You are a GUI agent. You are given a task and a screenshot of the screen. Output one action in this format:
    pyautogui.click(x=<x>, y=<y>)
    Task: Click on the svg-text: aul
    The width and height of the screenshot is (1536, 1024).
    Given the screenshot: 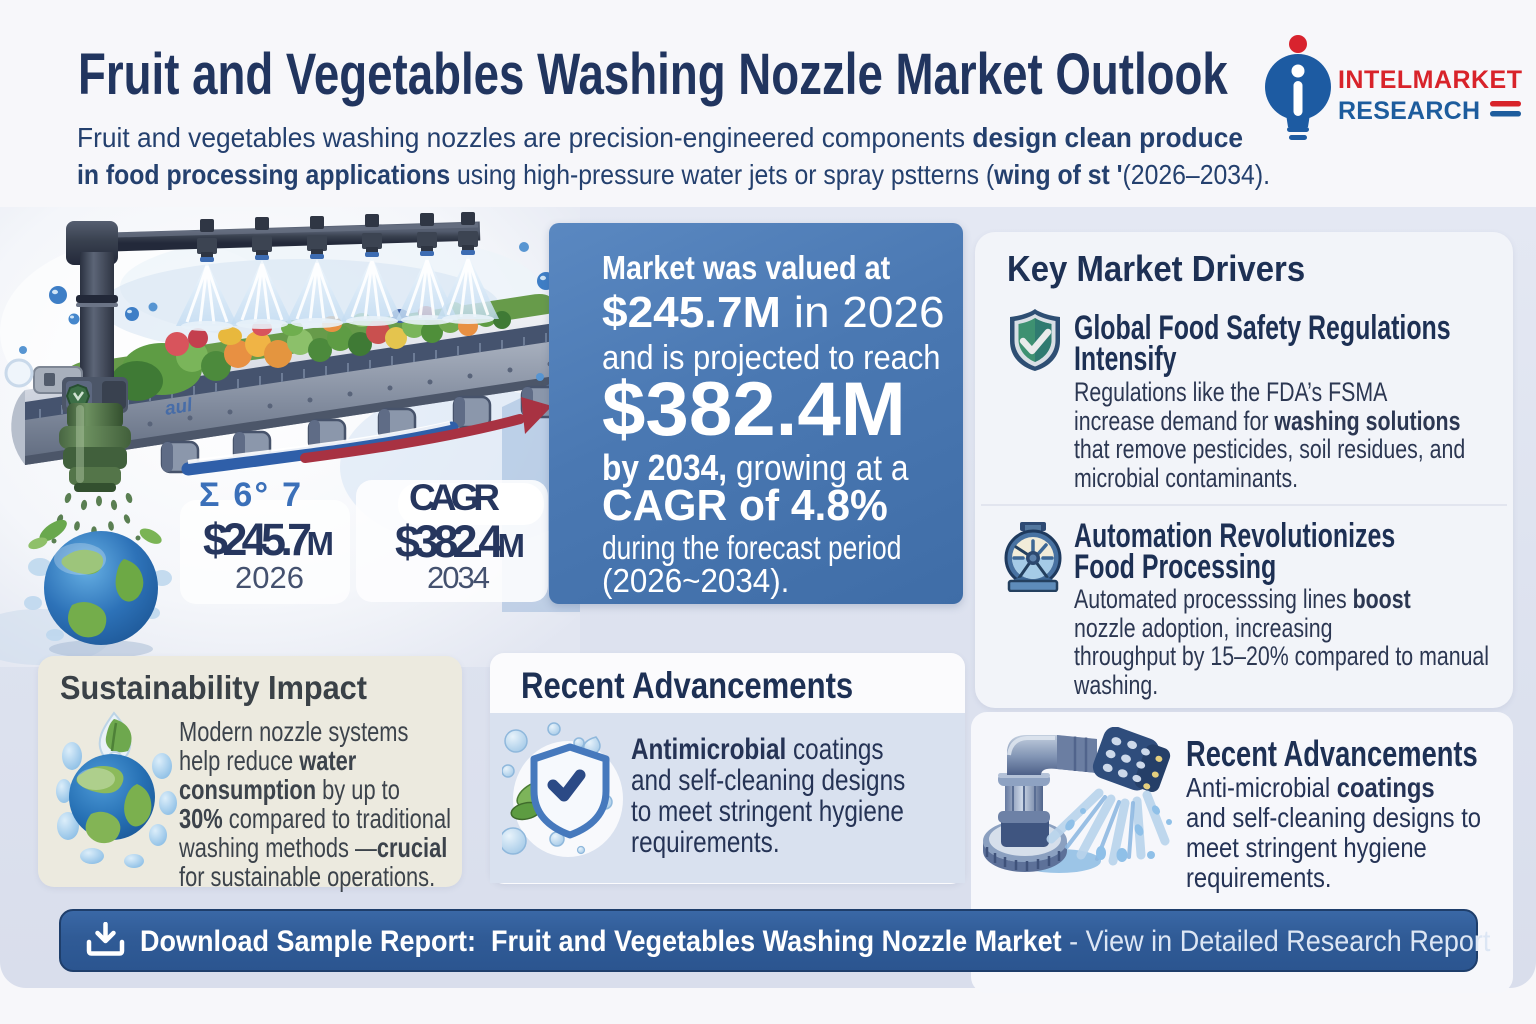 What is the action you would take?
    pyautogui.click(x=178, y=407)
    